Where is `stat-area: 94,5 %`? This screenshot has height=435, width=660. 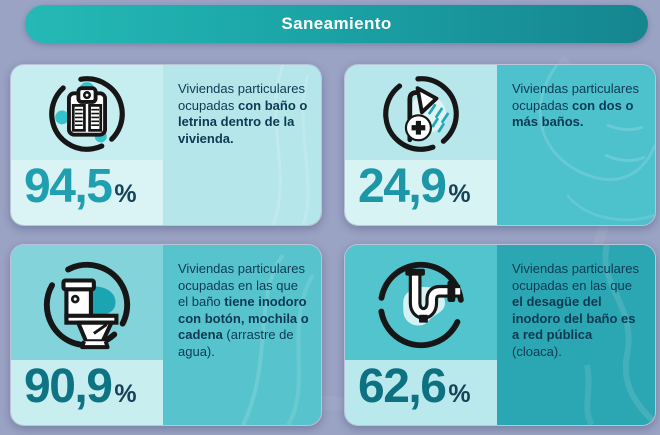 stat-area: 94,5 % is located at coordinates (87, 192).